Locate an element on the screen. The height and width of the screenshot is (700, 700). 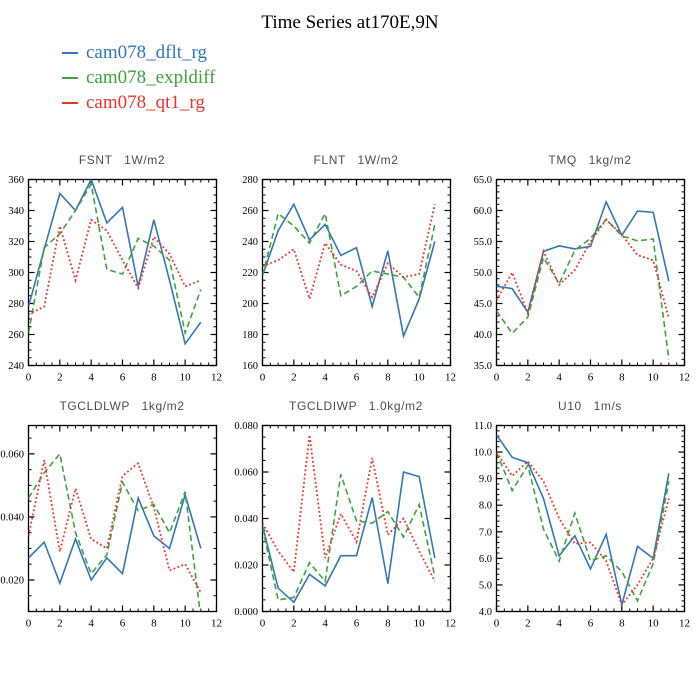
chart-title: FLNT 1W/m2 is located at coordinates (356, 160).